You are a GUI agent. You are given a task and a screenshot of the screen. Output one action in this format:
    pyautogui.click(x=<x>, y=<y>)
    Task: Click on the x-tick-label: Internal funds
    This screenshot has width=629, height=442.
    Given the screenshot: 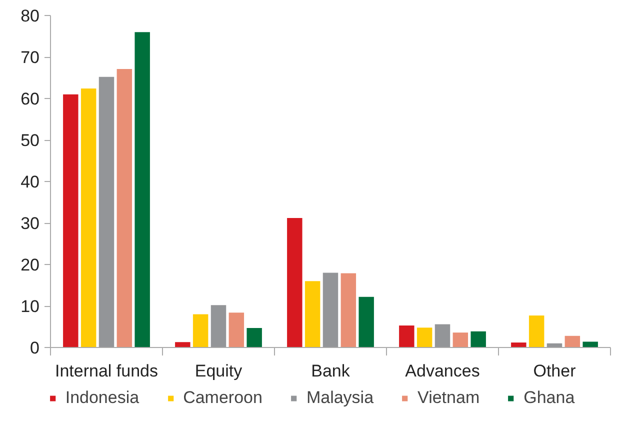 What is the action you would take?
    pyautogui.click(x=106, y=371)
    